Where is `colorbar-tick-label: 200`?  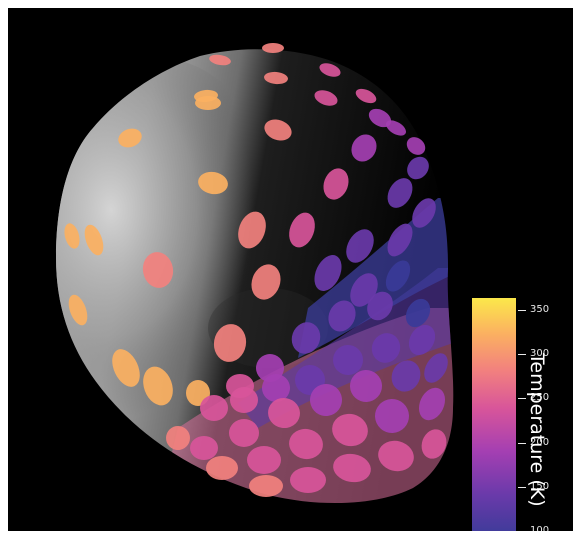 colorbar-tick-label: 200 is located at coordinates (540, 442).